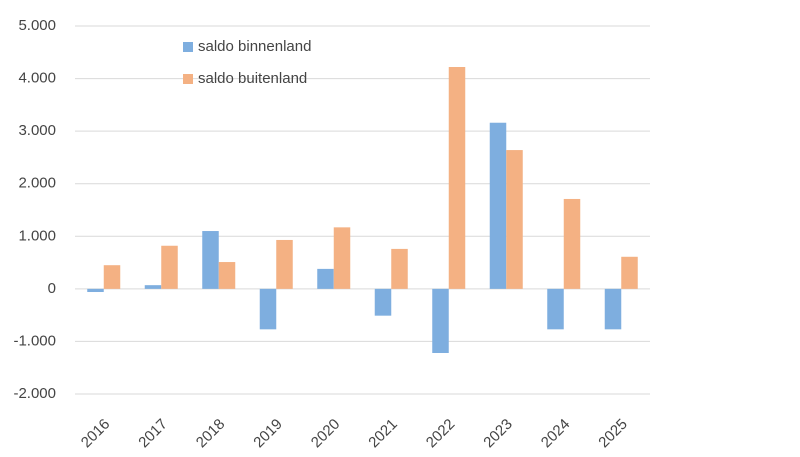  What do you see at coordinates (254, 46) in the screenshot?
I see `legend-label: saldo binnenland` at bounding box center [254, 46].